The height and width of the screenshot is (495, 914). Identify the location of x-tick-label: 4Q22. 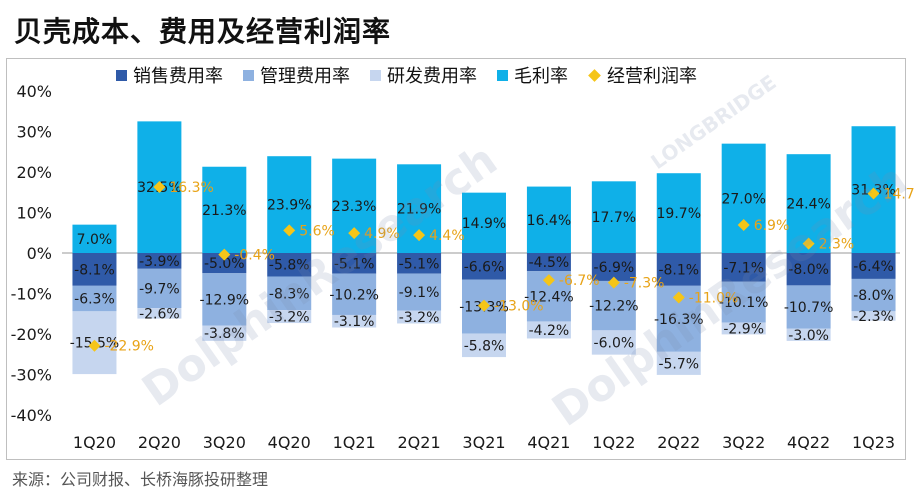
(808, 442).